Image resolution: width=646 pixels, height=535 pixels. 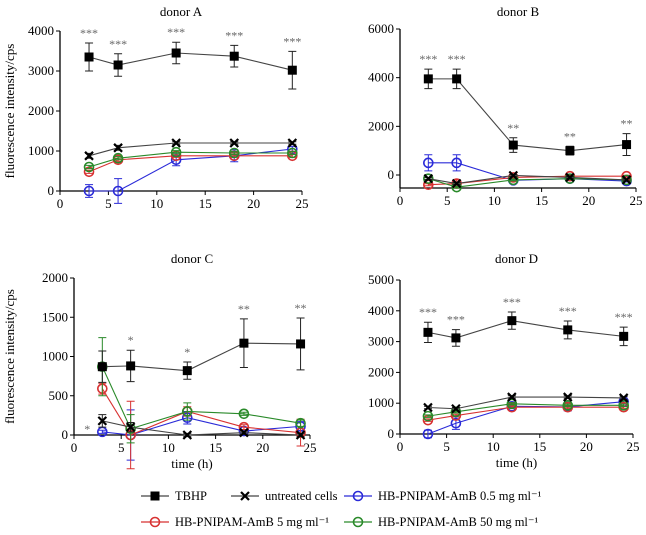 What do you see at coordinates (301, 496) in the screenshot?
I see `legend-label: untreated cells` at bounding box center [301, 496].